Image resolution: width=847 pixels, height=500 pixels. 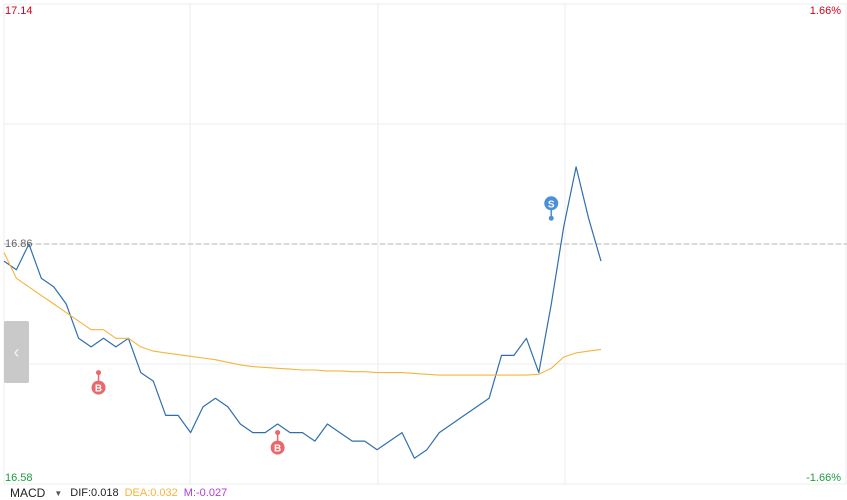 What do you see at coordinates (28, 493) in the screenshot?
I see `indicator-name: MACD` at bounding box center [28, 493].